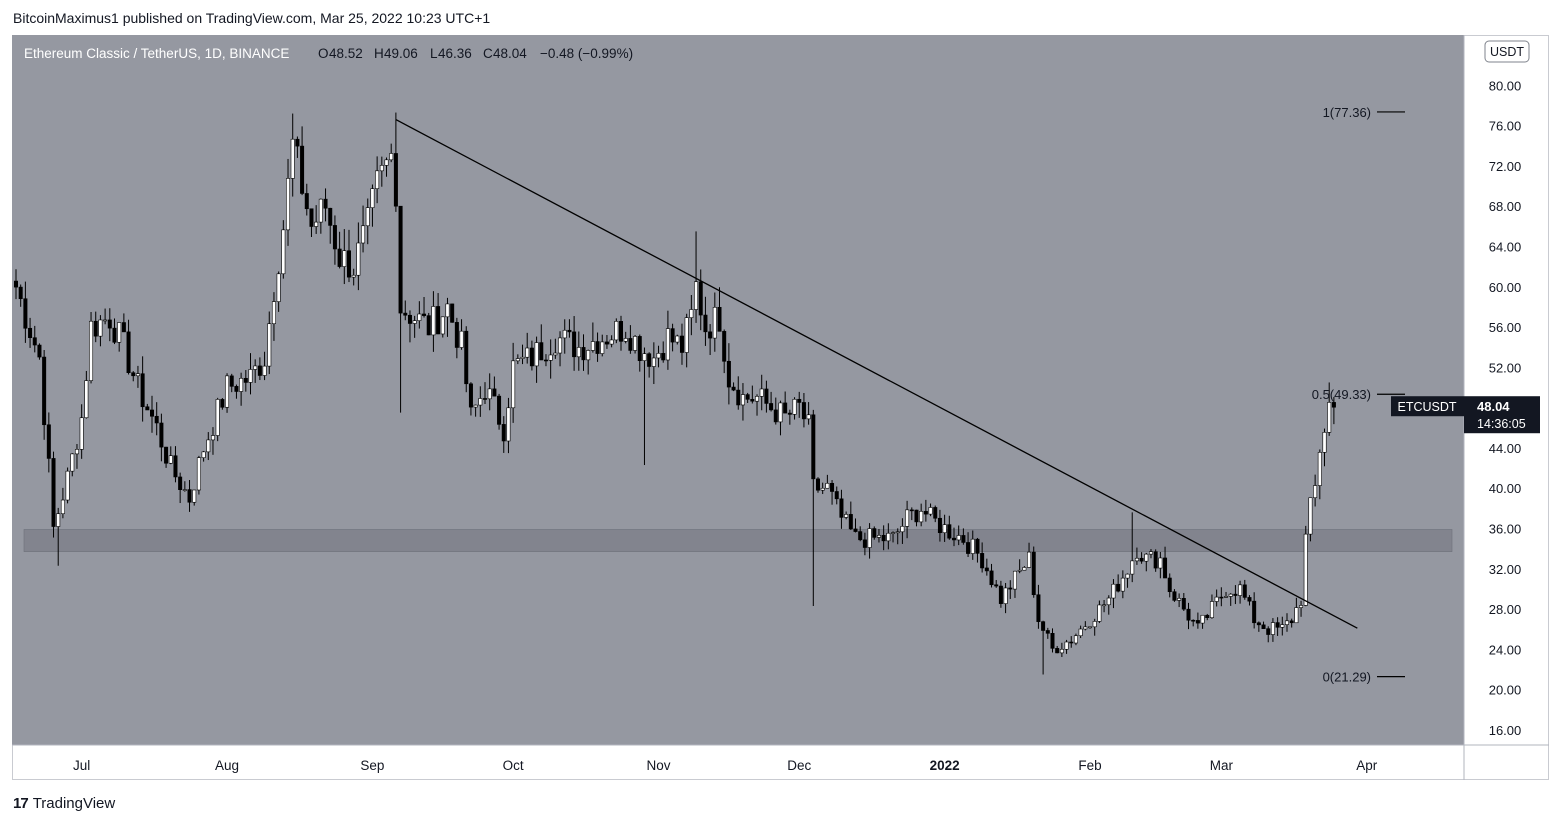 The height and width of the screenshot is (826, 1562). Describe the element at coordinates (1502, 415) in the screenshot. I see `last-price-badge-bg` at that location.